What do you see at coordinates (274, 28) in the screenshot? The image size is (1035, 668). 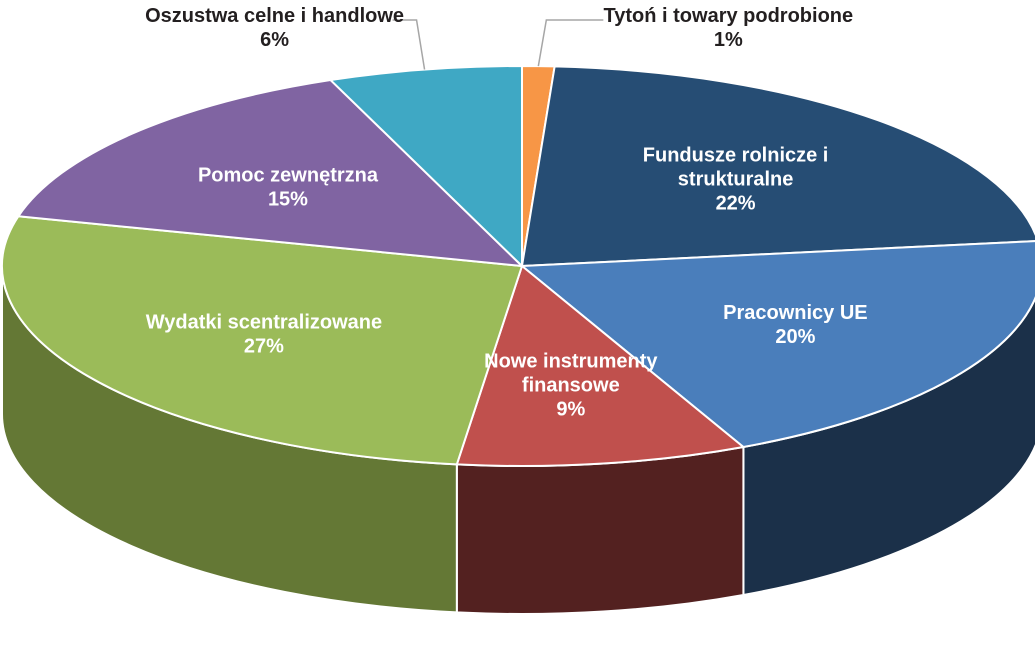 I see `slice-label-oszustwa-celne-i-handlowe: Oszustwa celne i handlowe 6%` at bounding box center [274, 28].